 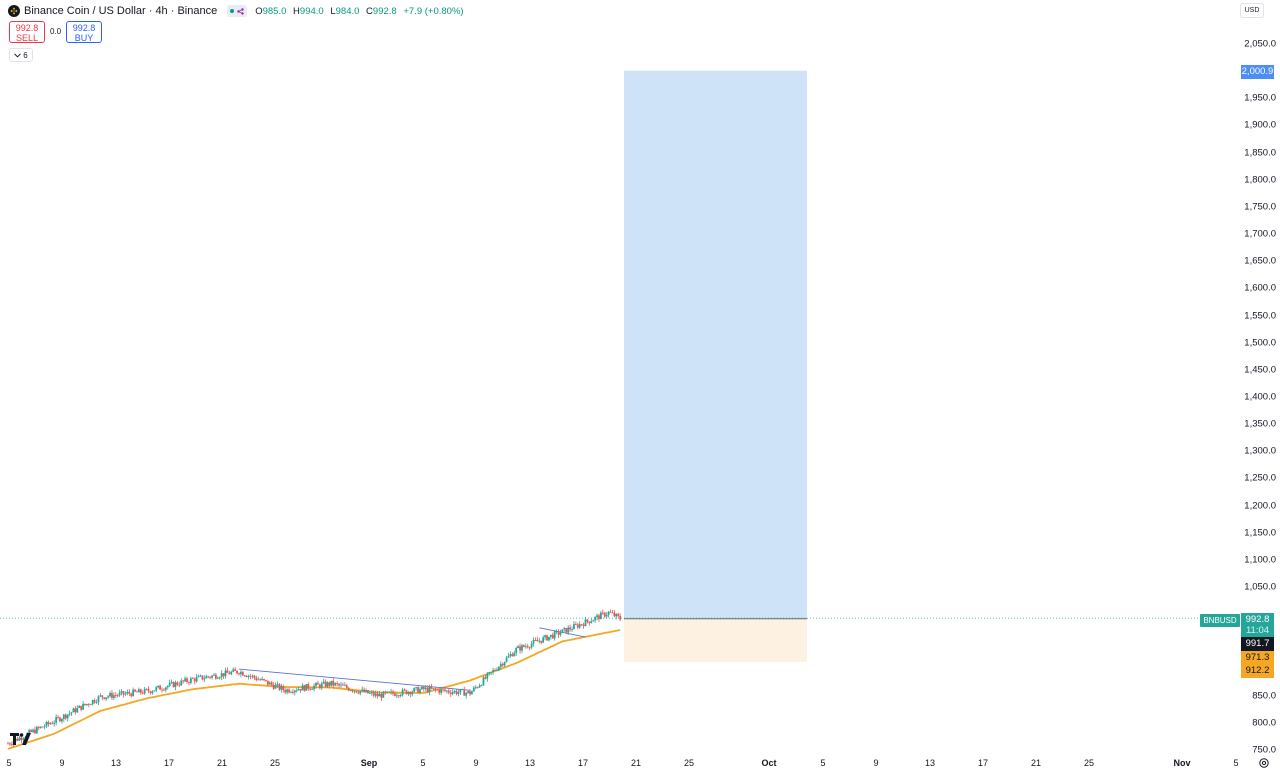 I want to click on entry-price-label: 991.7, so click(x=1257, y=644).